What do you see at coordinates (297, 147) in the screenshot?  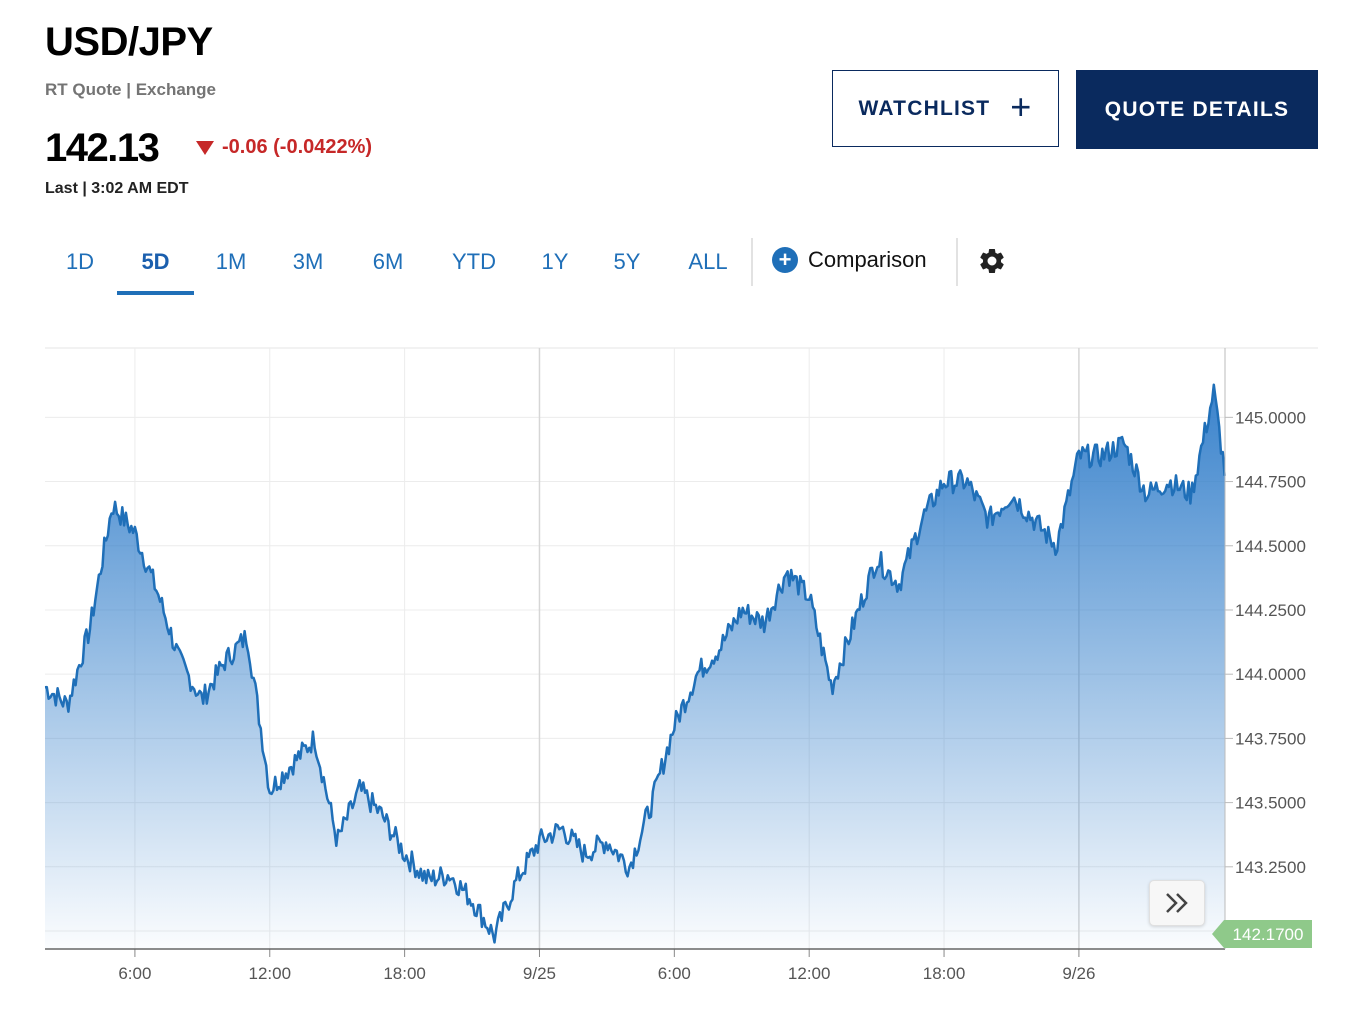 I see `price-change-value: -0.06 (-0.0422%)` at bounding box center [297, 147].